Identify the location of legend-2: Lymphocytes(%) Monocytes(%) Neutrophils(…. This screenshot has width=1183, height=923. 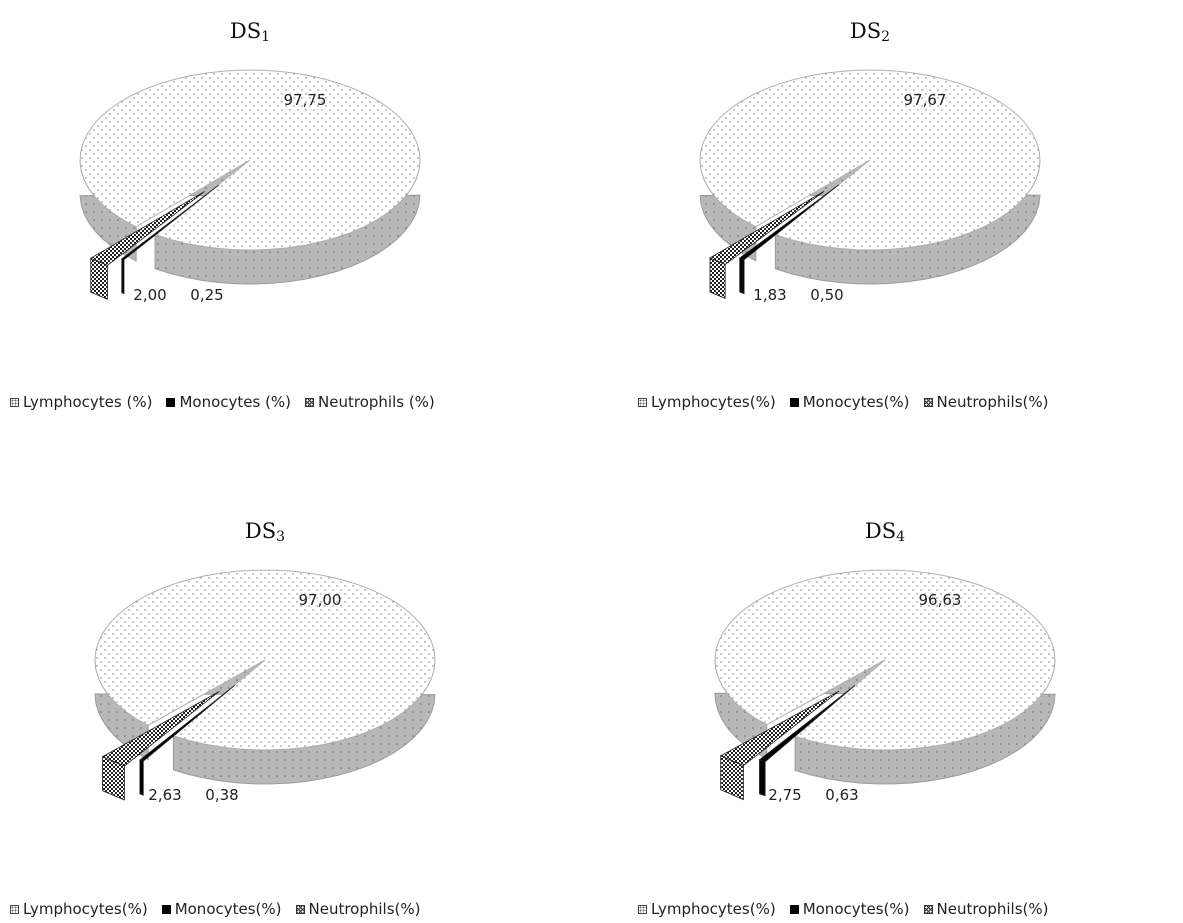
(843, 402).